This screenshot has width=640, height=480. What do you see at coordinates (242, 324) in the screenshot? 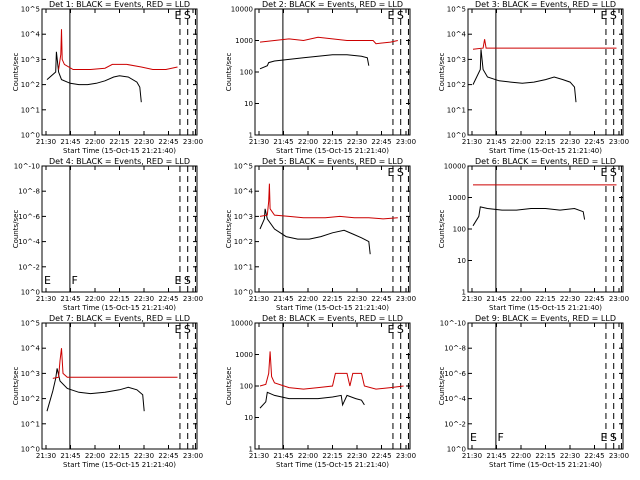
I see `y-tick-label: 10000` at bounding box center [242, 324].